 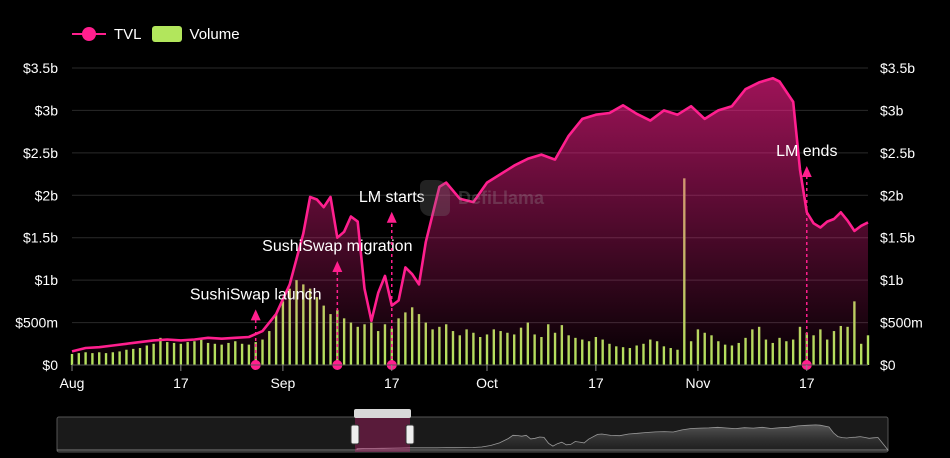 I want to click on y-tick-label-right: $1.5b, so click(x=897, y=238).